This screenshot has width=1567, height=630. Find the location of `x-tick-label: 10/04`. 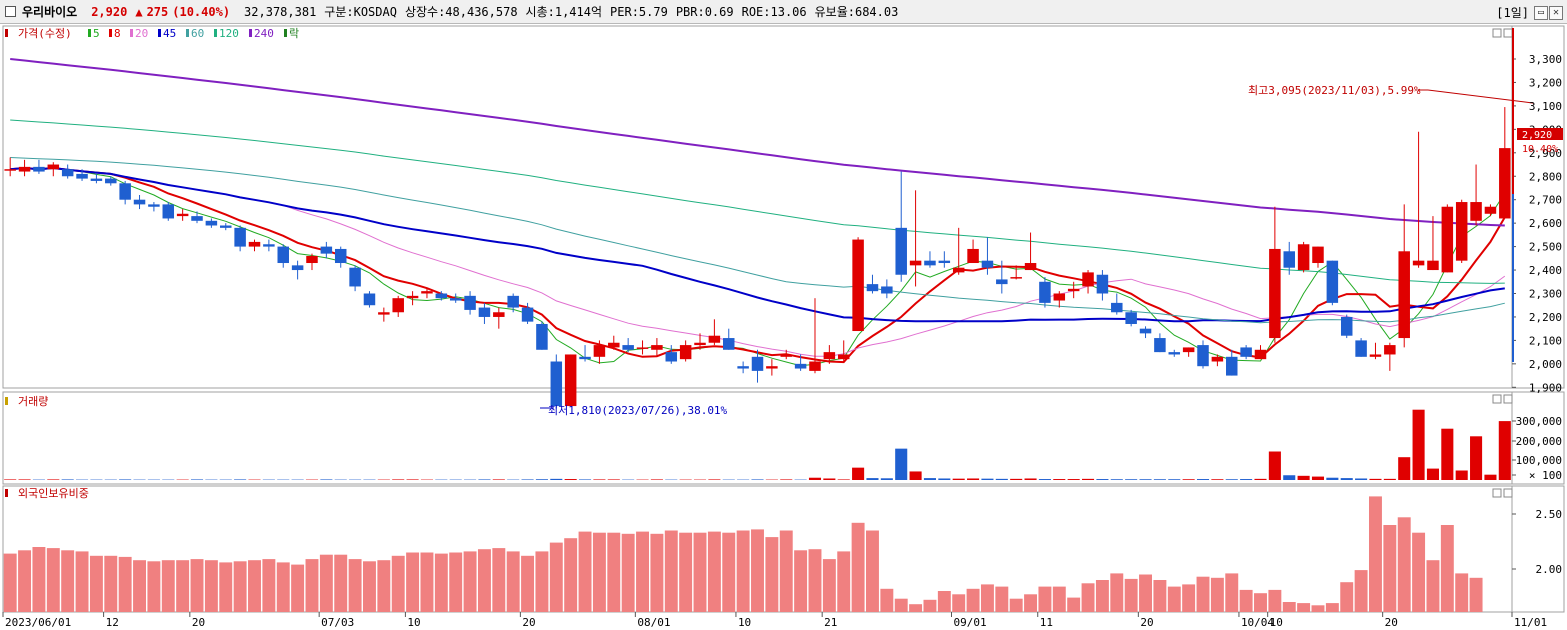

x-tick-label: 10/04 is located at coordinates (1257, 622).